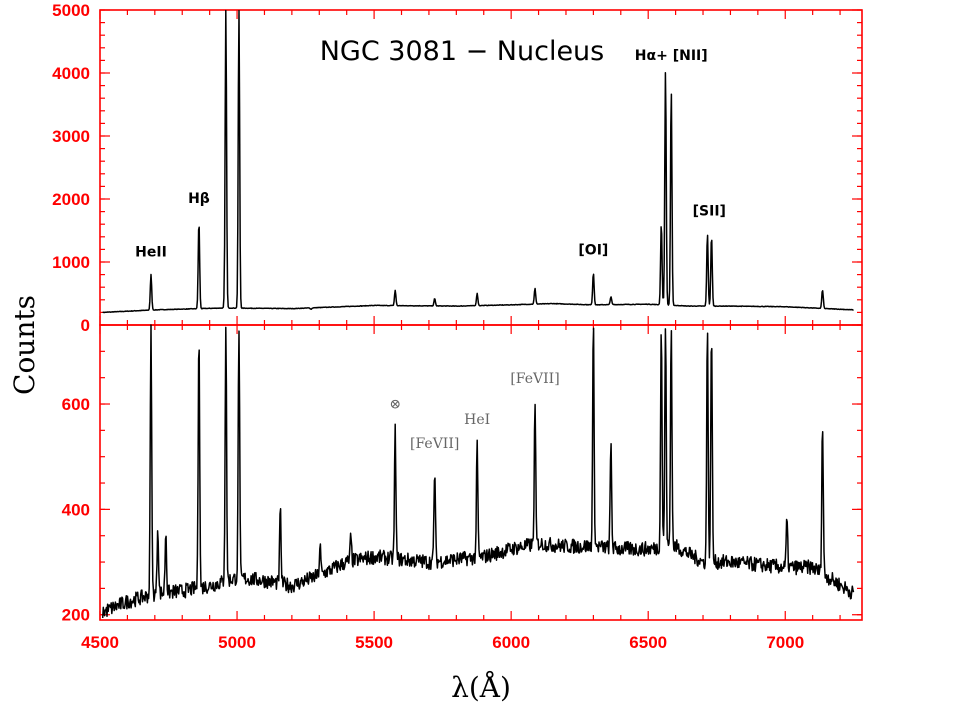 The height and width of the screenshot is (720, 967). What do you see at coordinates (374, 642) in the screenshot?
I see `x-tick-label: 5500` at bounding box center [374, 642].